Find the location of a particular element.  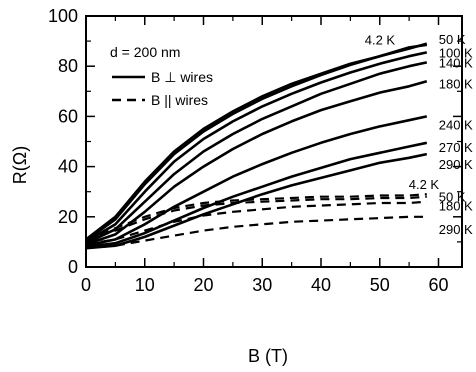

x-tick-label: 50 is located at coordinates (380, 285).